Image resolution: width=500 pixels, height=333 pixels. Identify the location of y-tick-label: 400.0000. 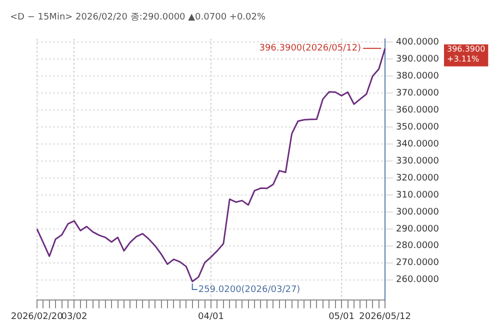
(418, 43).